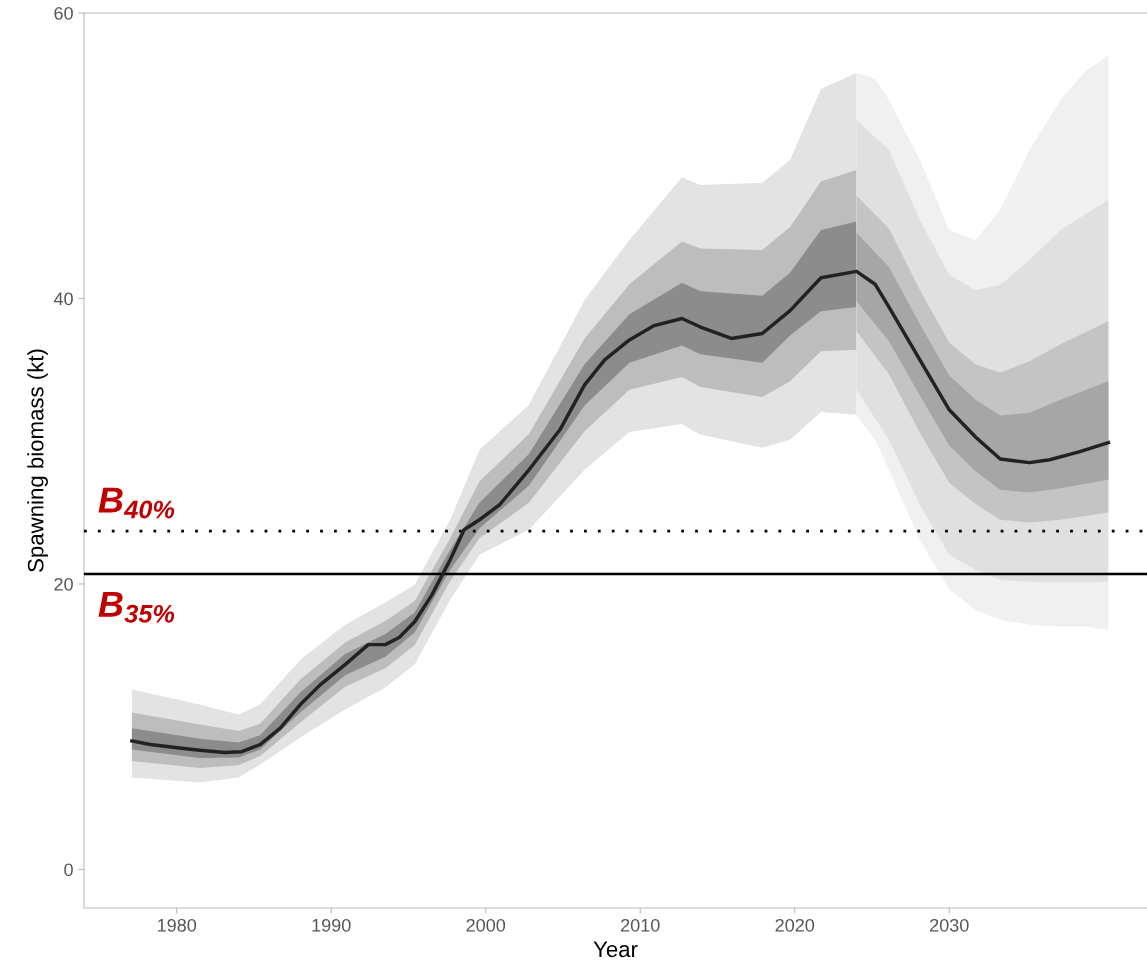 The height and width of the screenshot is (973, 1147). Describe the element at coordinates (68, 870) in the screenshot. I see `y-tick-label: 0` at that location.